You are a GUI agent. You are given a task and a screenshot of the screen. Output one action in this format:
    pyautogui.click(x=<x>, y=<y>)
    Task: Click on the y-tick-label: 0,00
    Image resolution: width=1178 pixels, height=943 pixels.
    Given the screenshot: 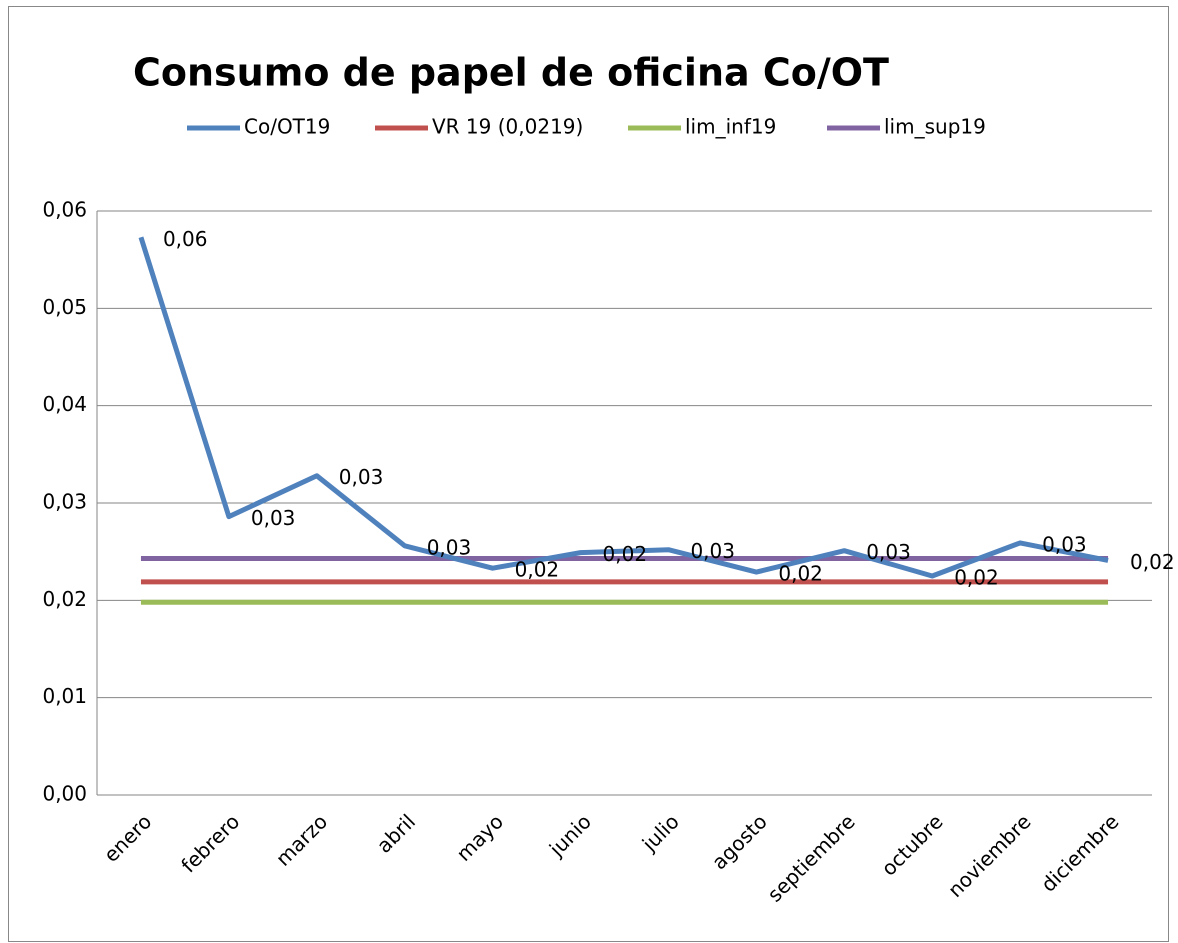 What is the action you would take?
    pyautogui.click(x=64, y=794)
    